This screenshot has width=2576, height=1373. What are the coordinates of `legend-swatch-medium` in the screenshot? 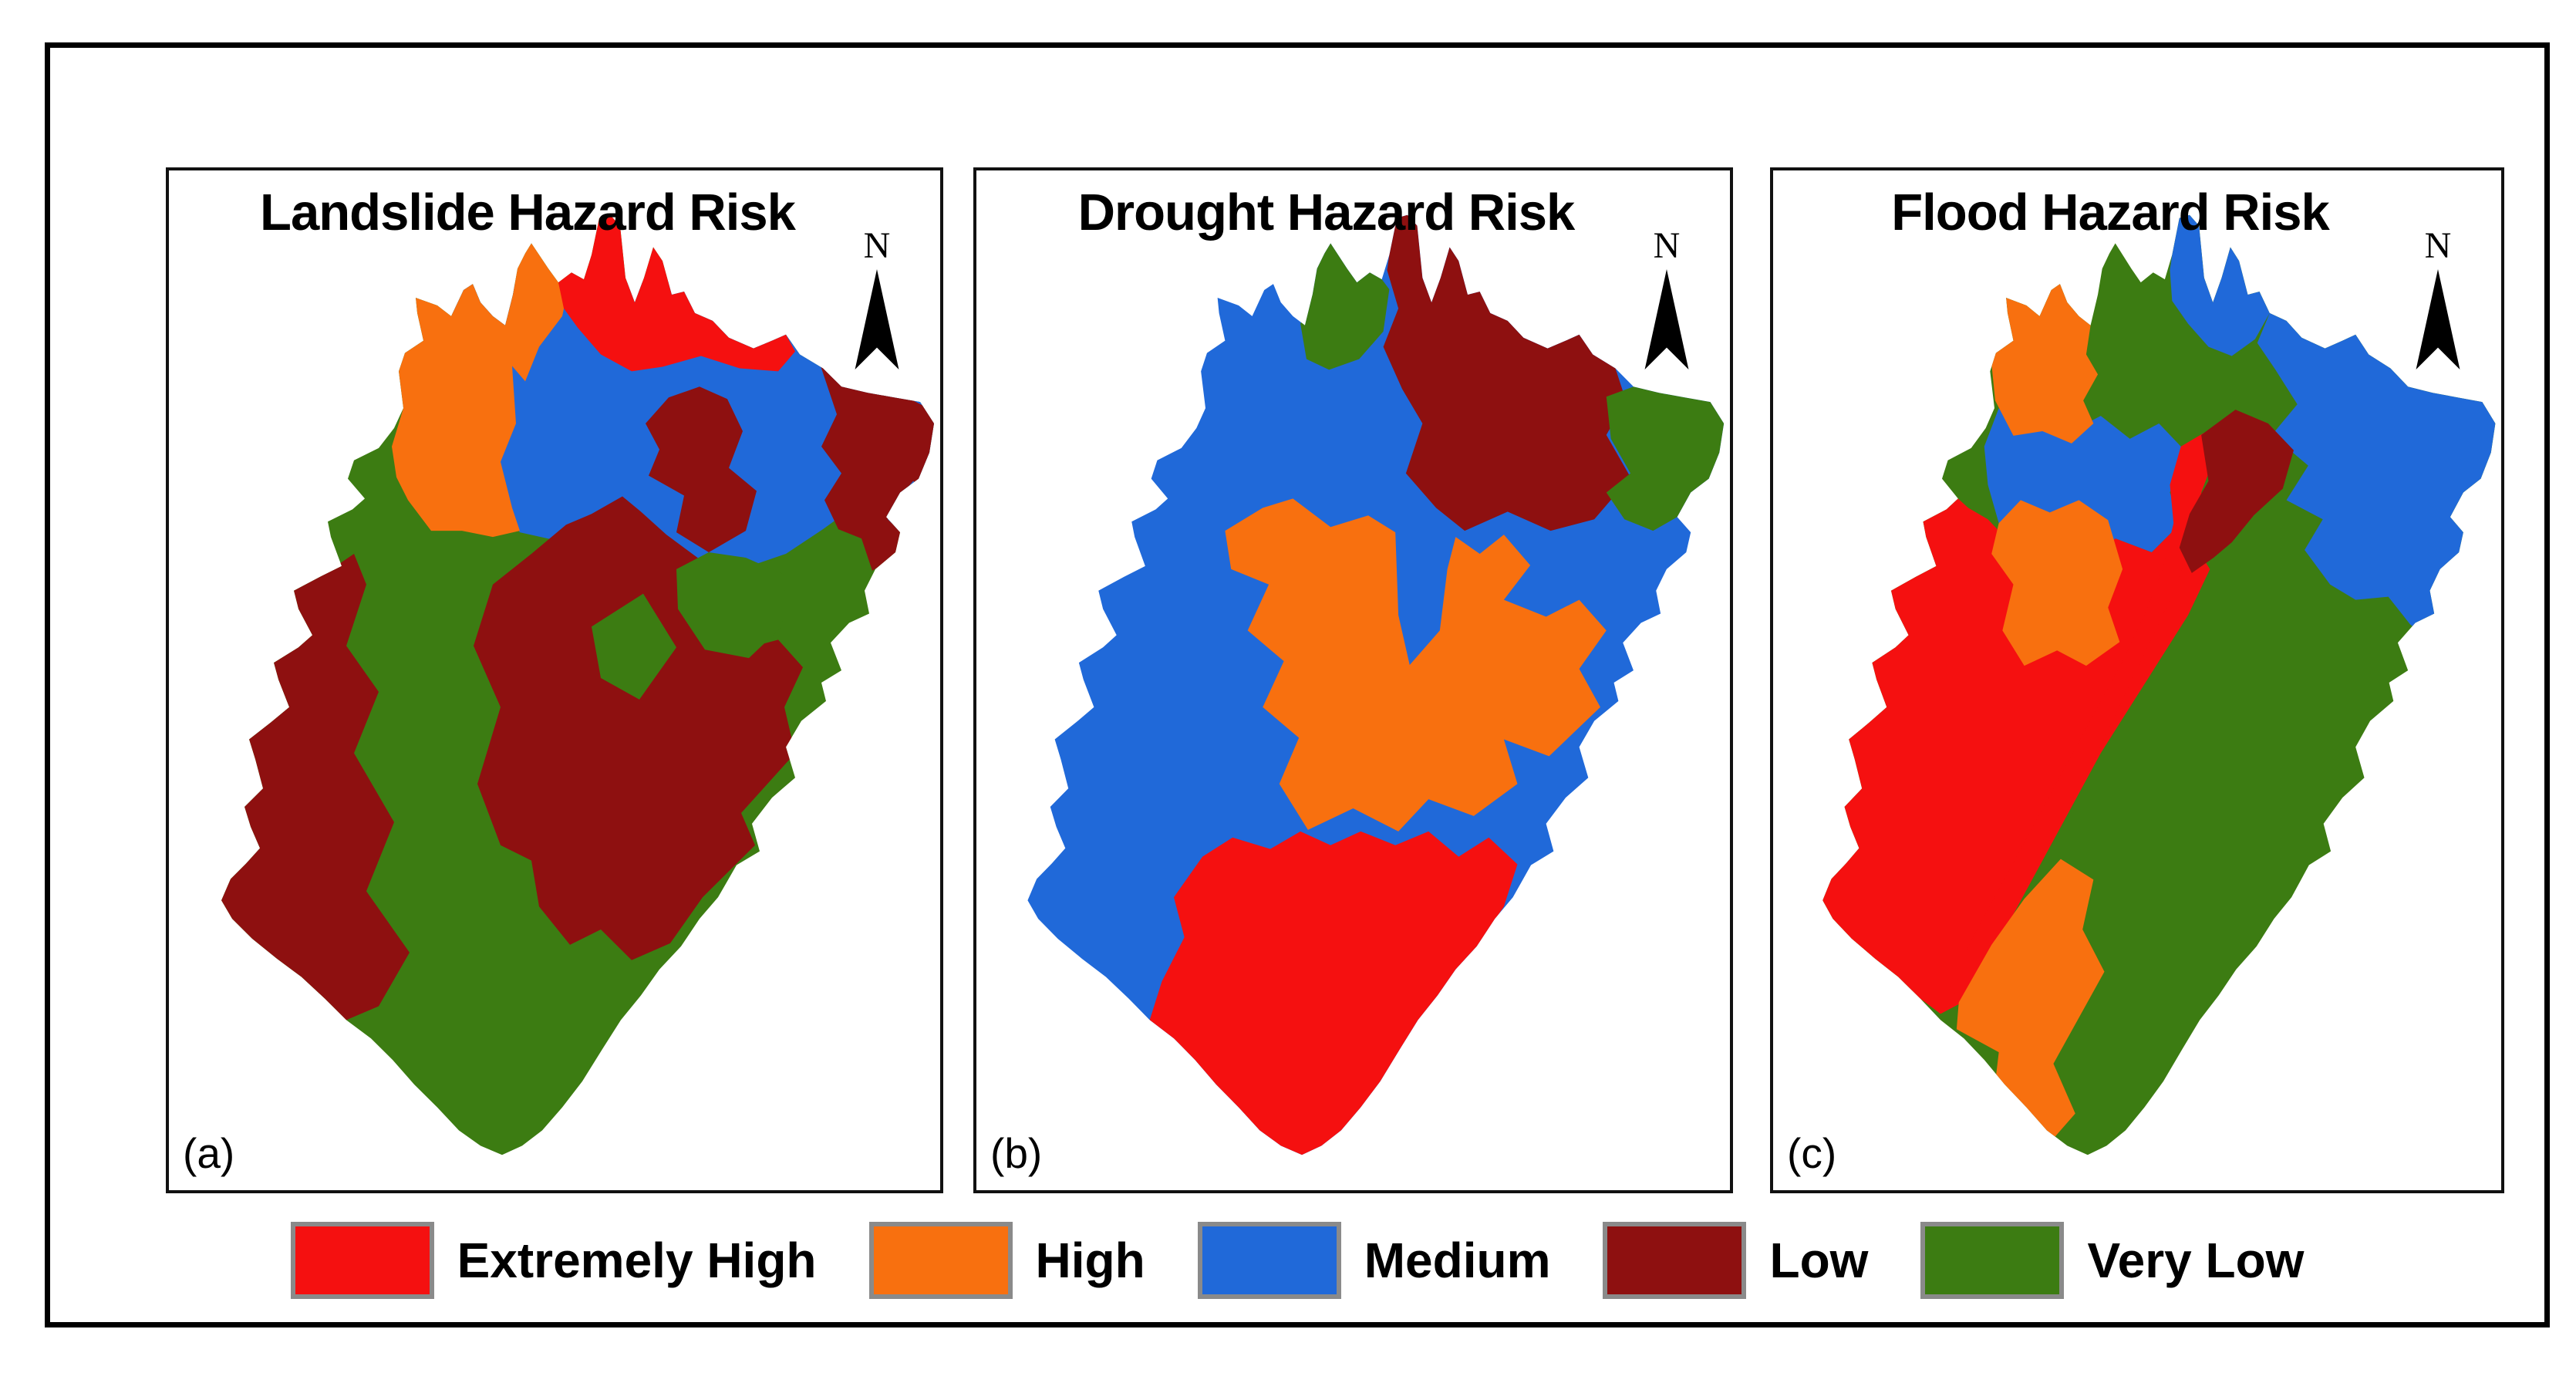 It's located at (1269, 1261).